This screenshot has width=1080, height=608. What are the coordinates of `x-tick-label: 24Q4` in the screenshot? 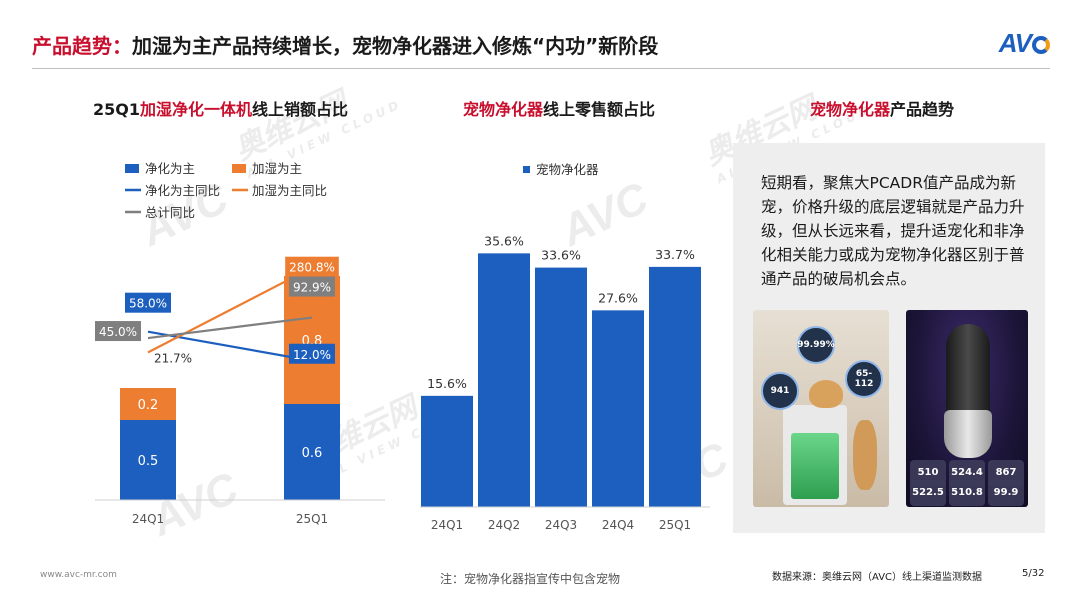 It's located at (618, 525).